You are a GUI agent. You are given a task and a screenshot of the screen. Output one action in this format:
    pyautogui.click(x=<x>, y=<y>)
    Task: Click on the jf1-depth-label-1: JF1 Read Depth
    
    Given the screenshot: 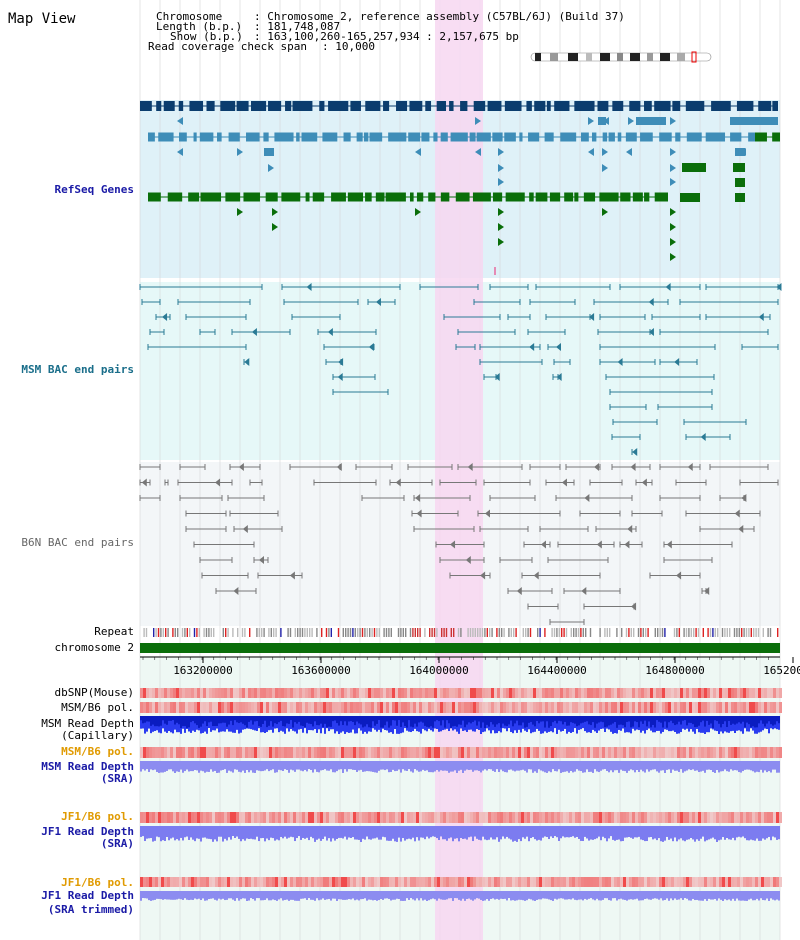 What is the action you would take?
    pyautogui.click(x=87, y=831)
    